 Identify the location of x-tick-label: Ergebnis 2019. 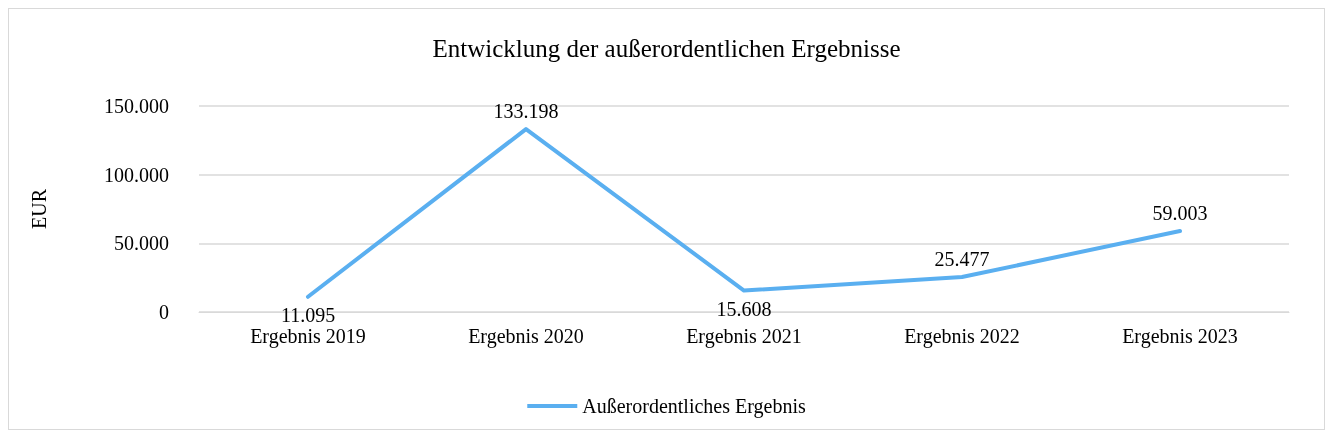
(308, 336).